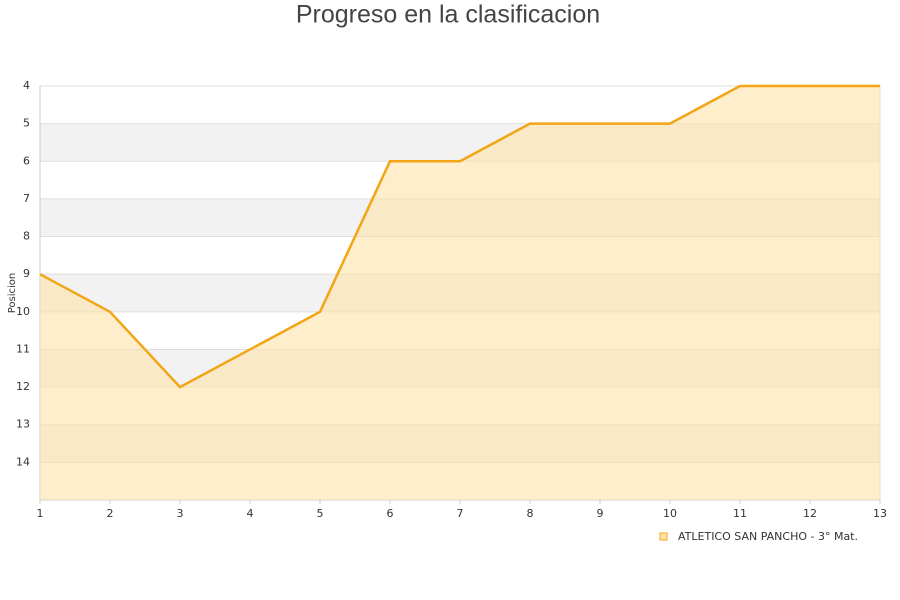 The image size is (900, 600). What do you see at coordinates (26, 160) in the screenshot?
I see `y-tick-label: 6` at bounding box center [26, 160].